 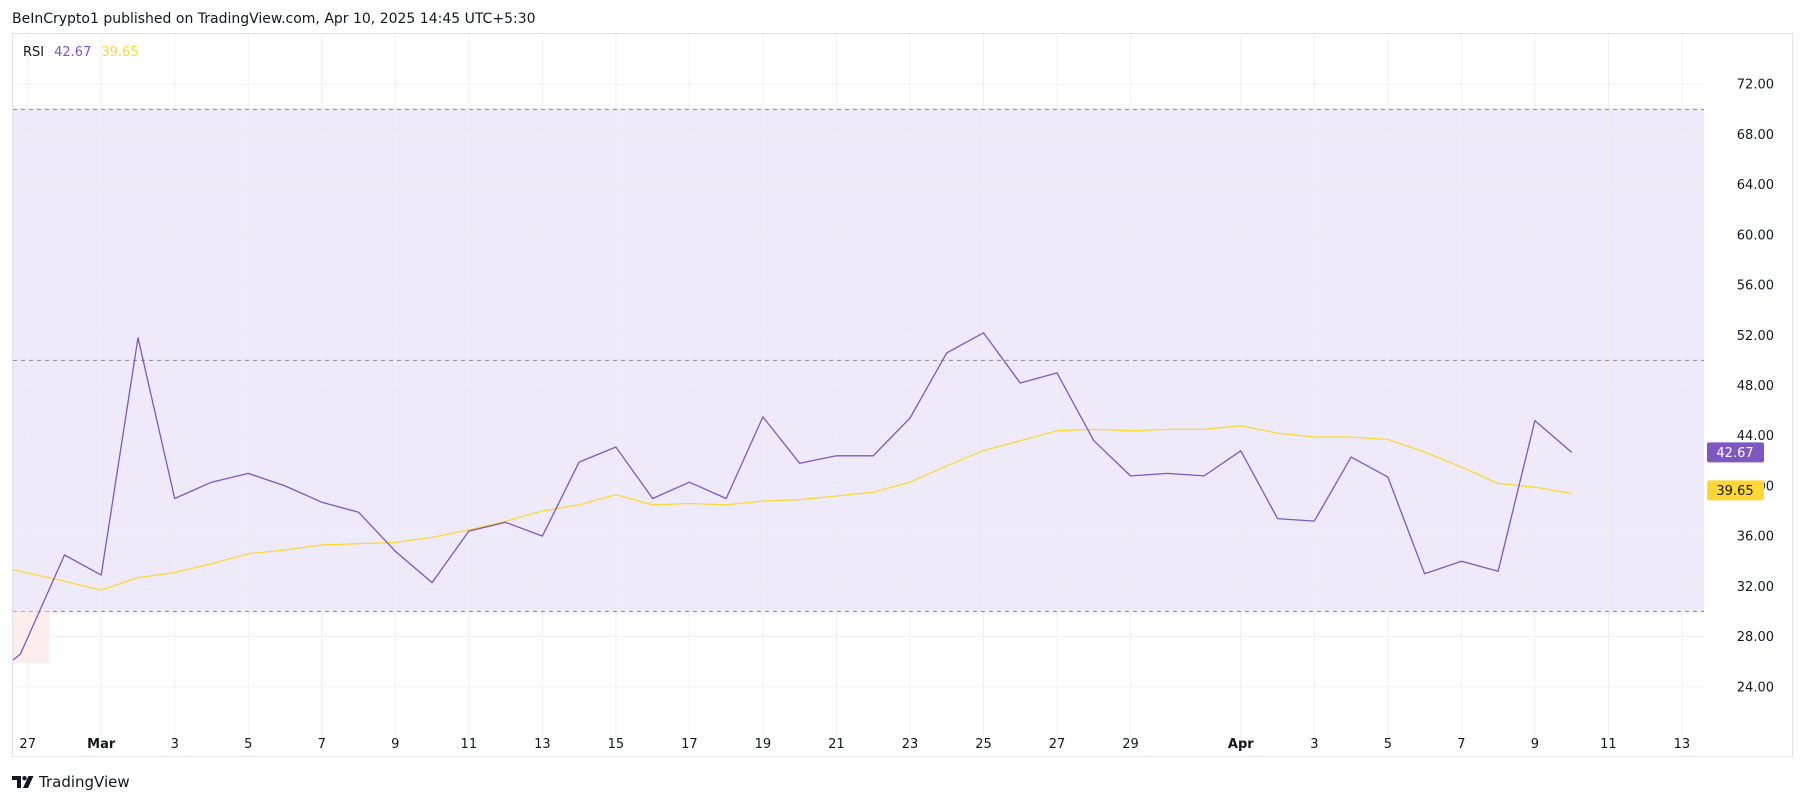 I want to click on y-tick-label: 72.00, so click(x=1755, y=85).